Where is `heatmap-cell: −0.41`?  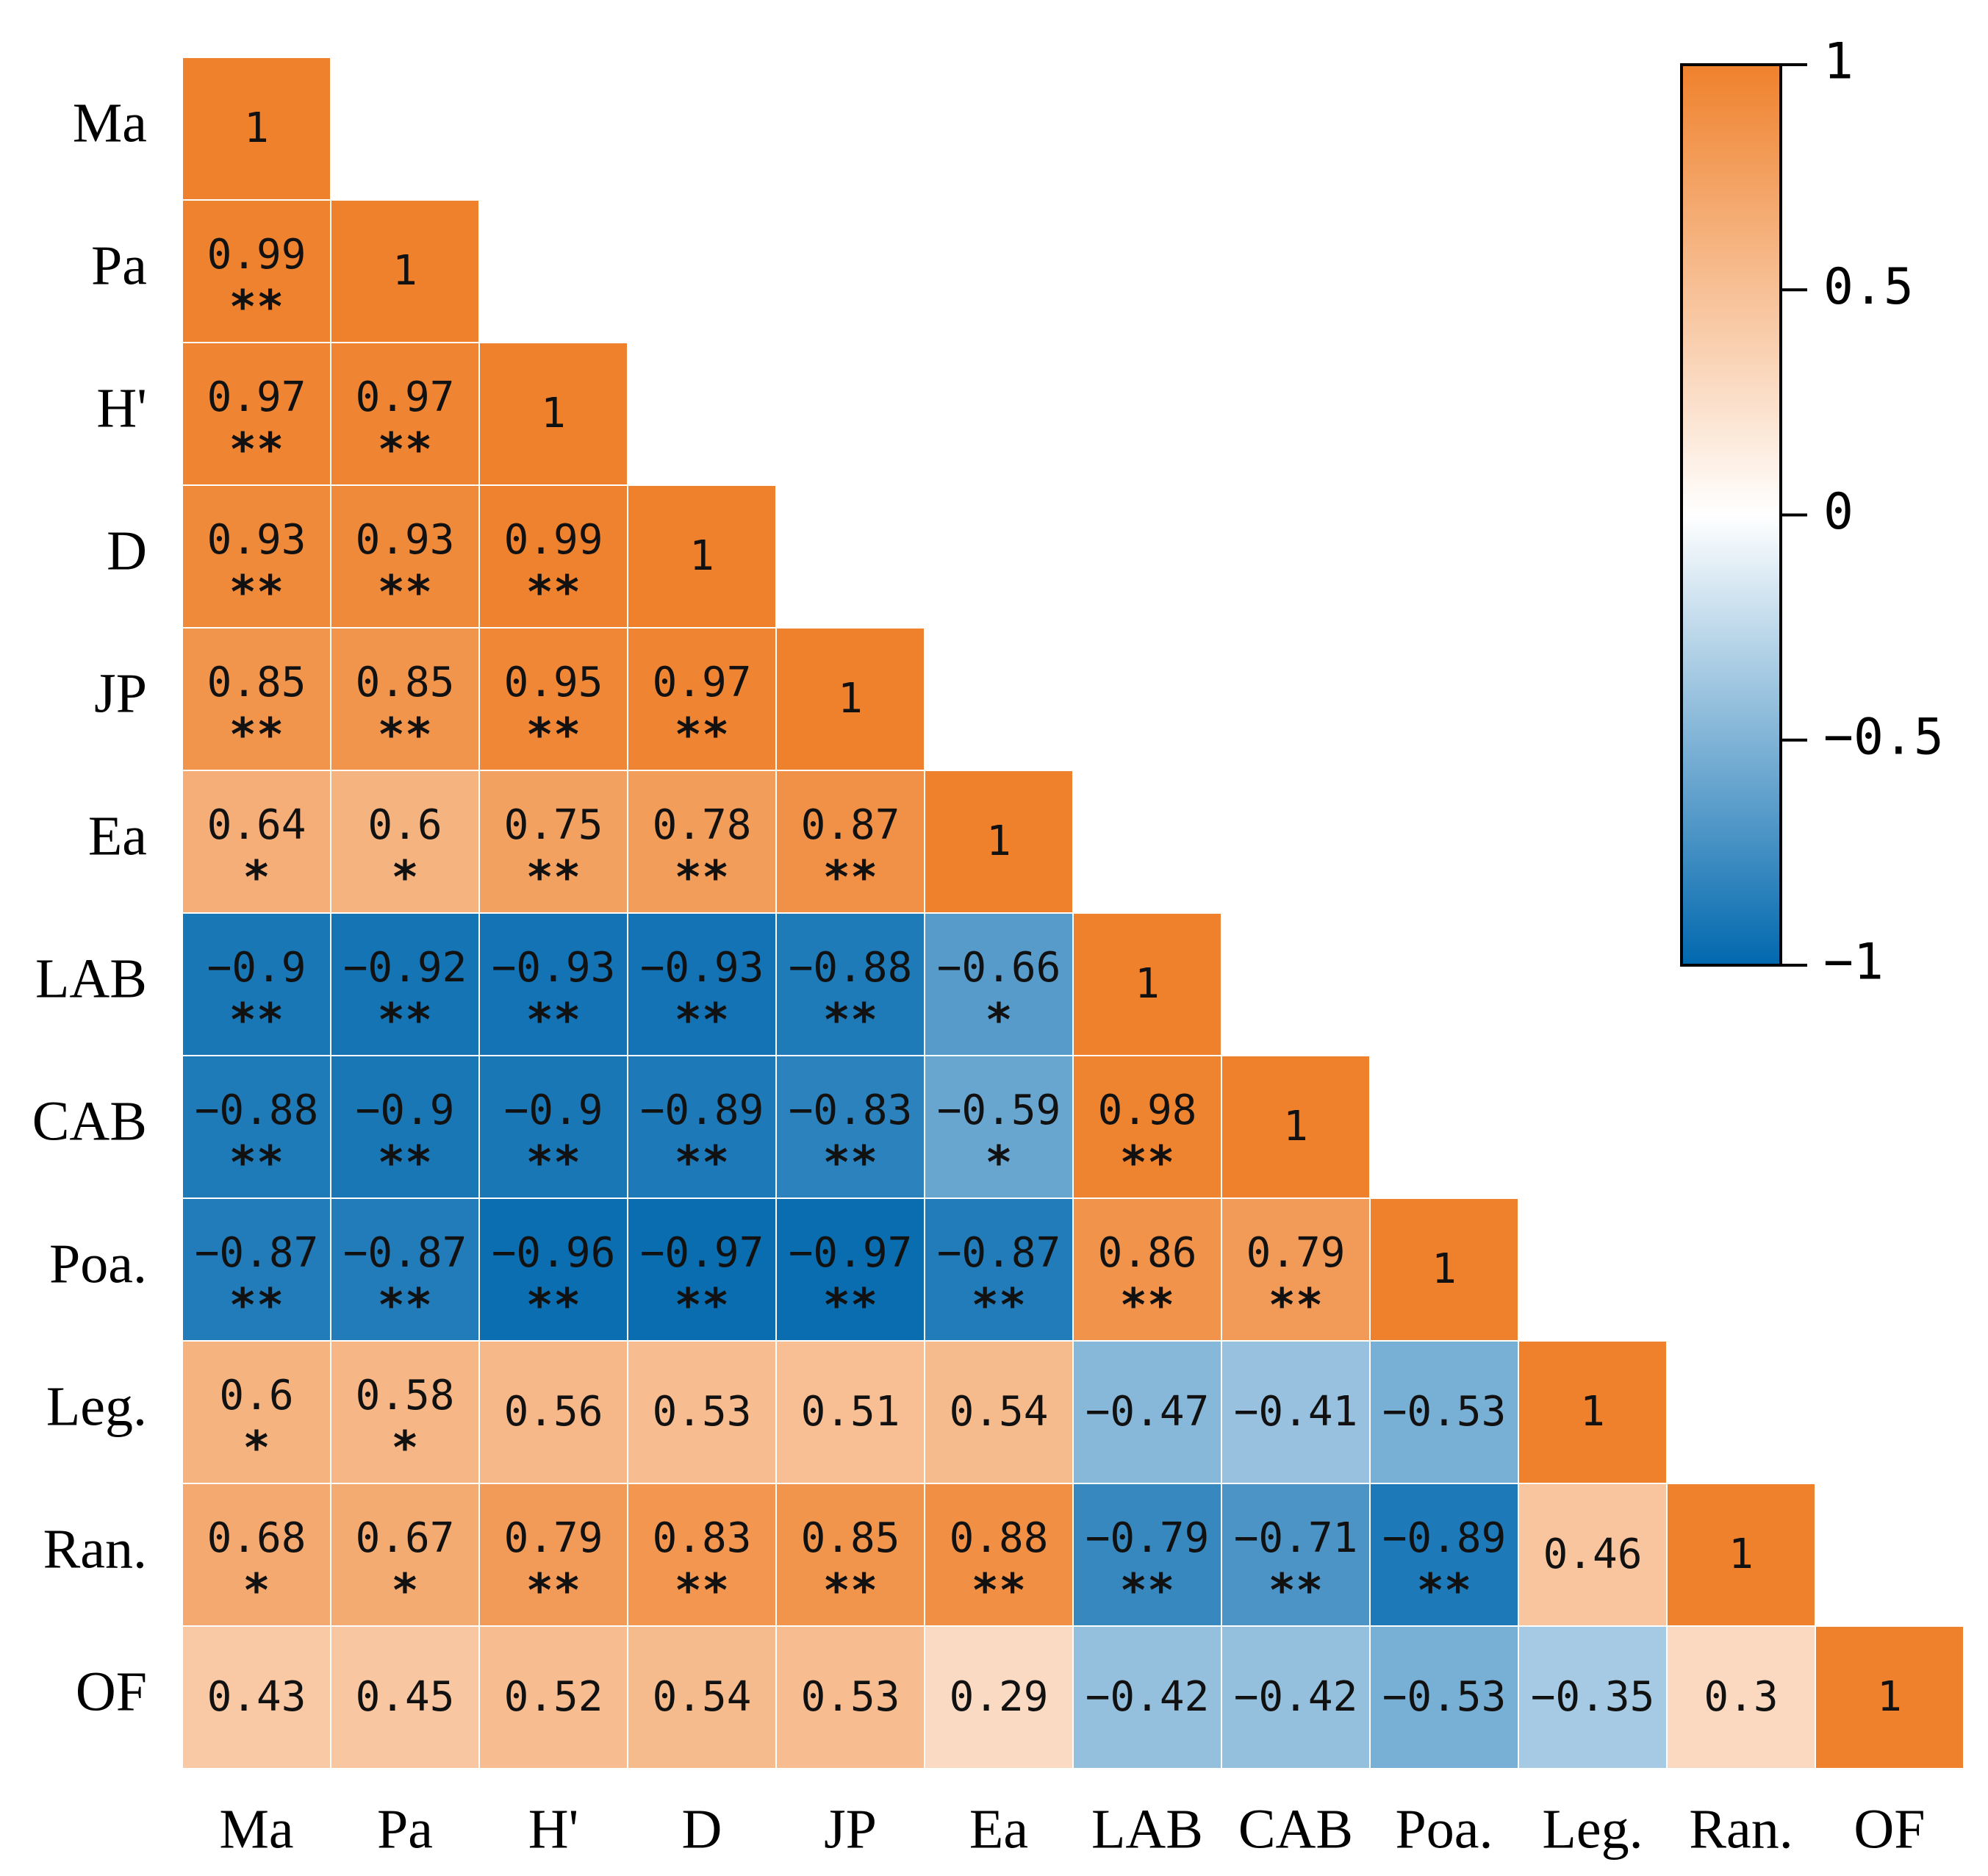 heatmap-cell: −0.41 is located at coordinates (1296, 1412).